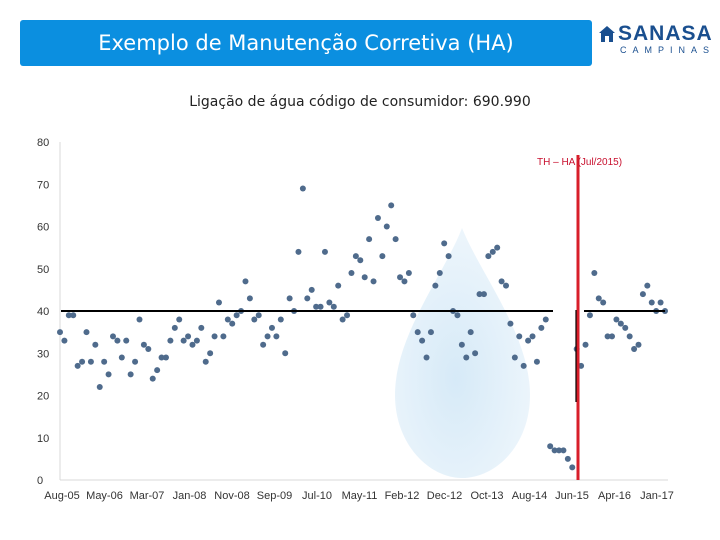  What do you see at coordinates (190, 496) in the screenshot?
I see `x-tick-label: Jan-08` at bounding box center [190, 496].